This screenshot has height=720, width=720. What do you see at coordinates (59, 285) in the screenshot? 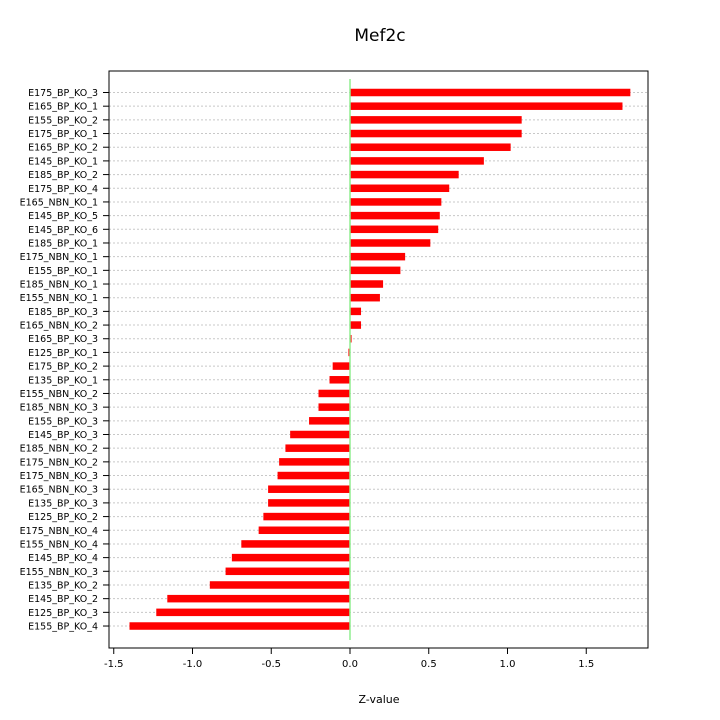
I see `category-label: E185_NBN_KO_1` at bounding box center [59, 285].